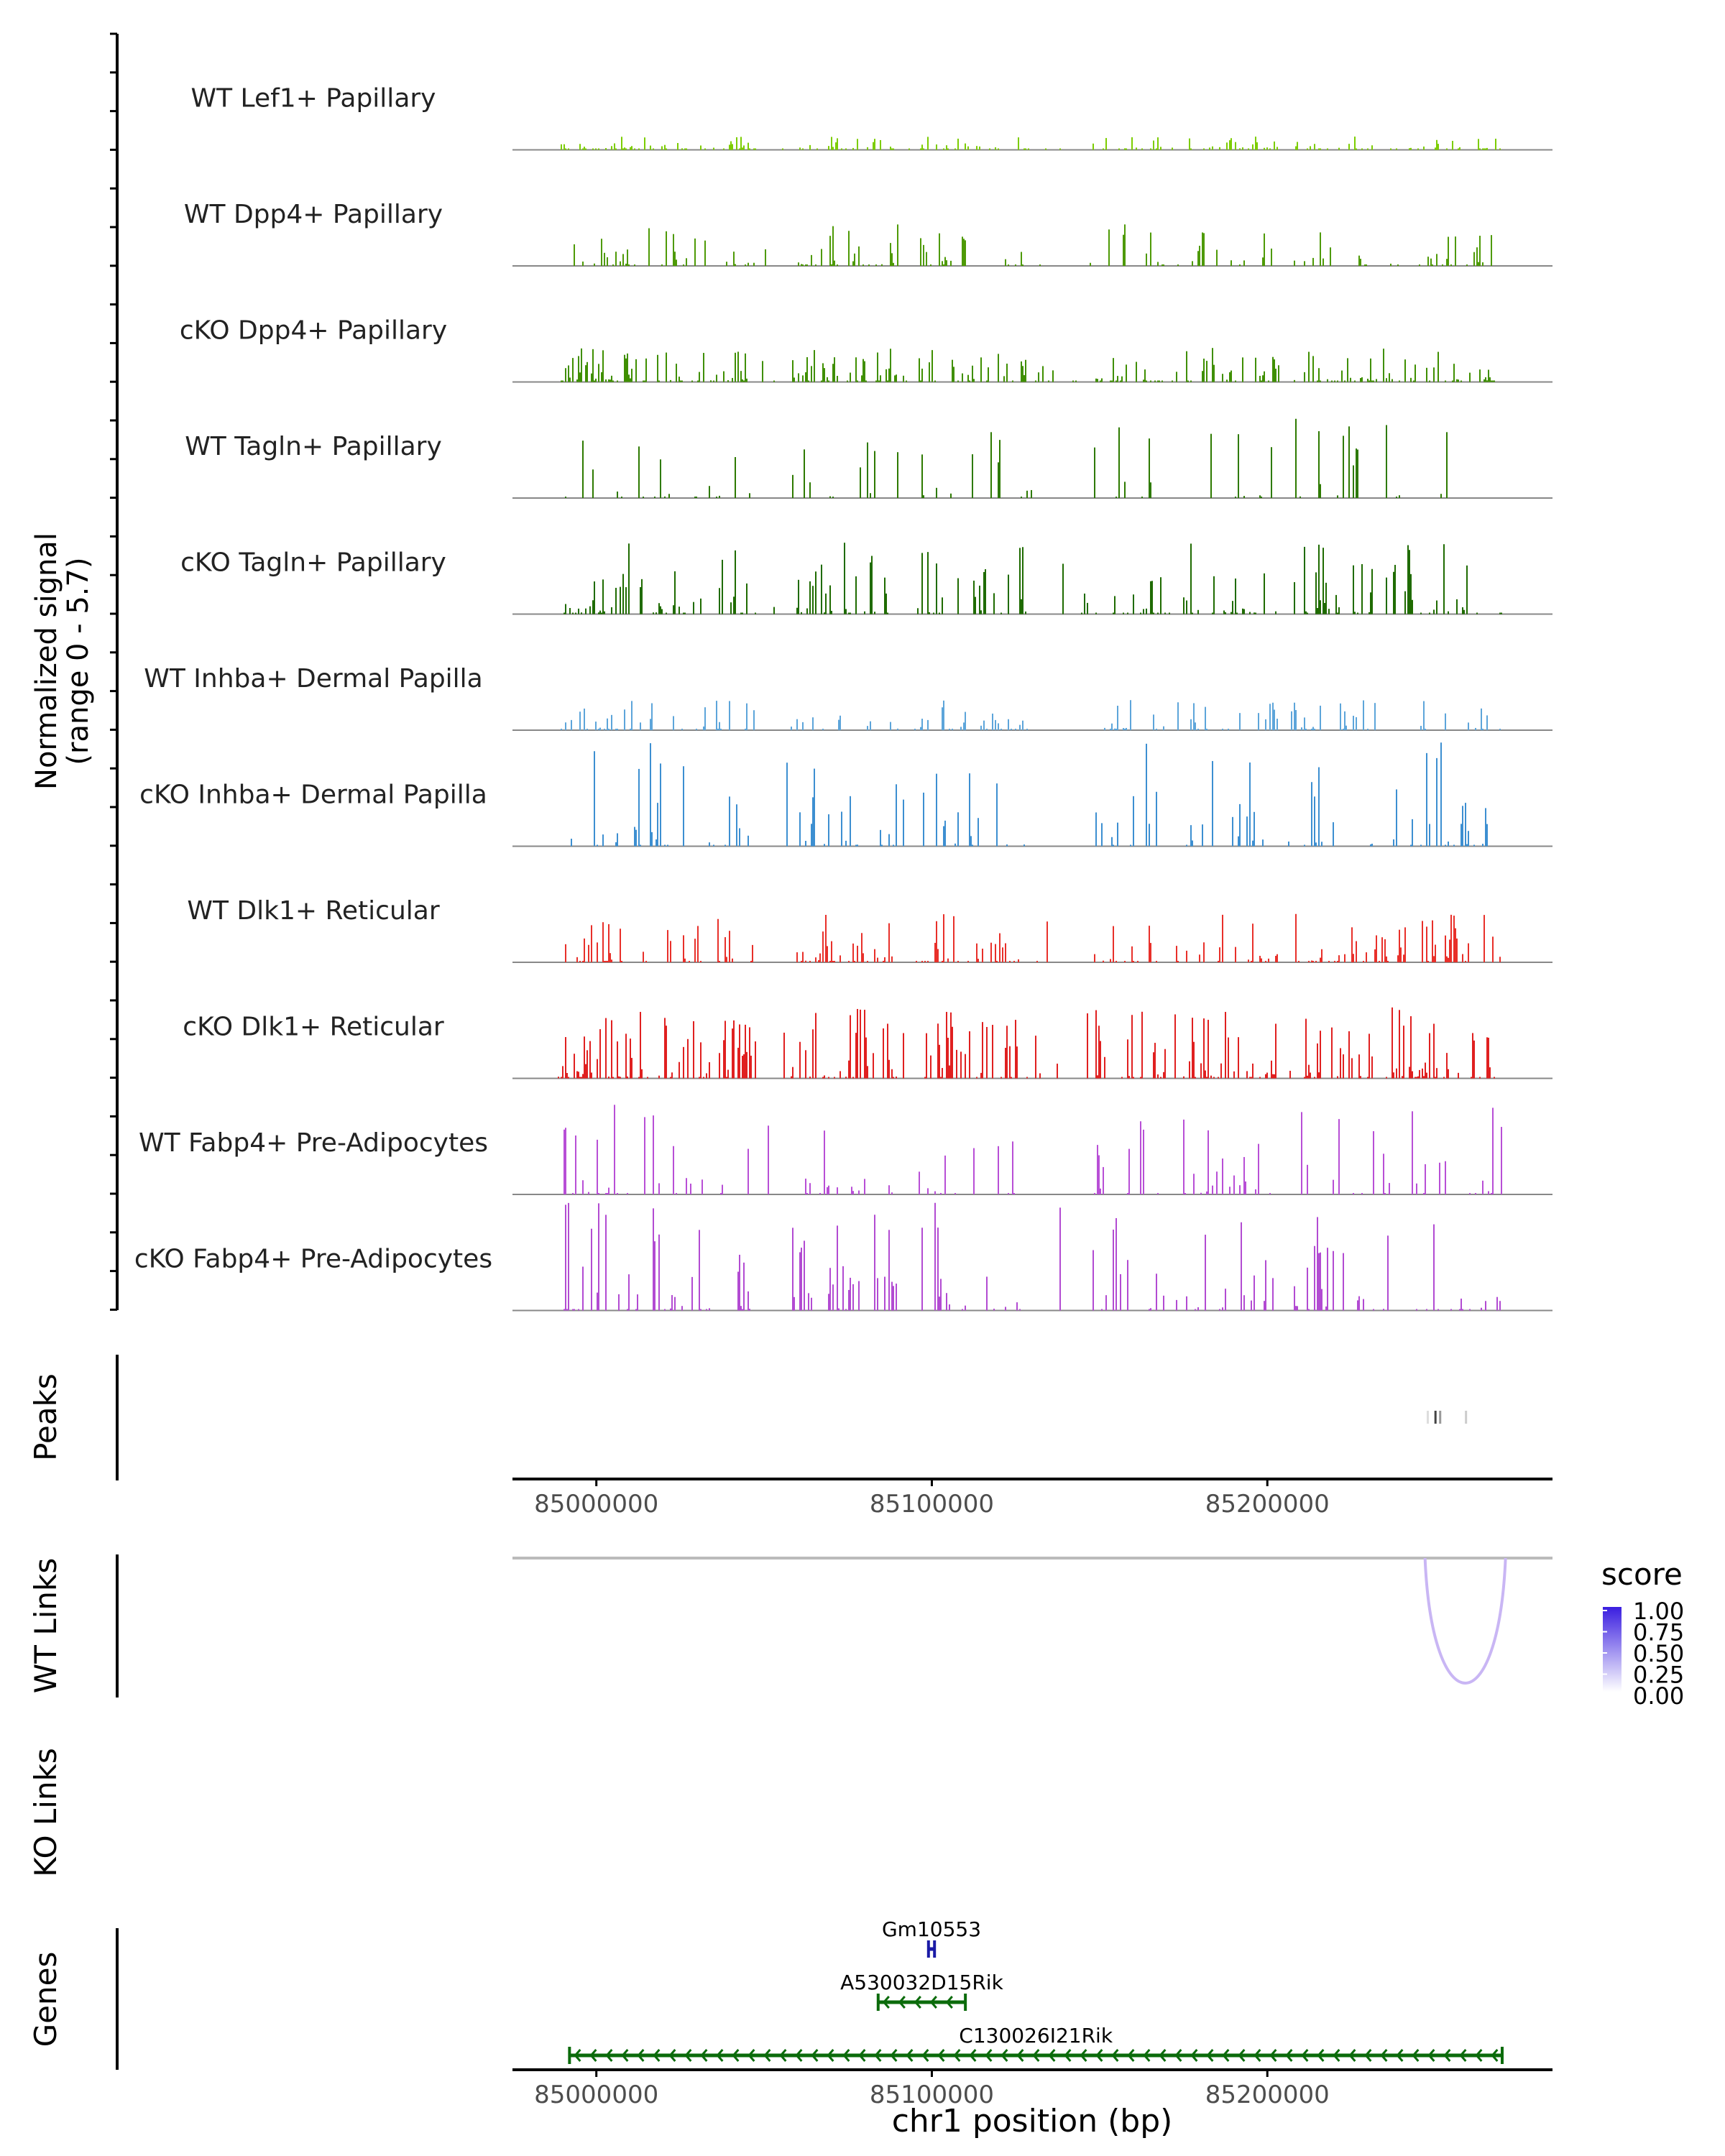  What do you see at coordinates (313, 214) in the screenshot?
I see `track-label: WT Dpp4+ Papillary` at bounding box center [313, 214].